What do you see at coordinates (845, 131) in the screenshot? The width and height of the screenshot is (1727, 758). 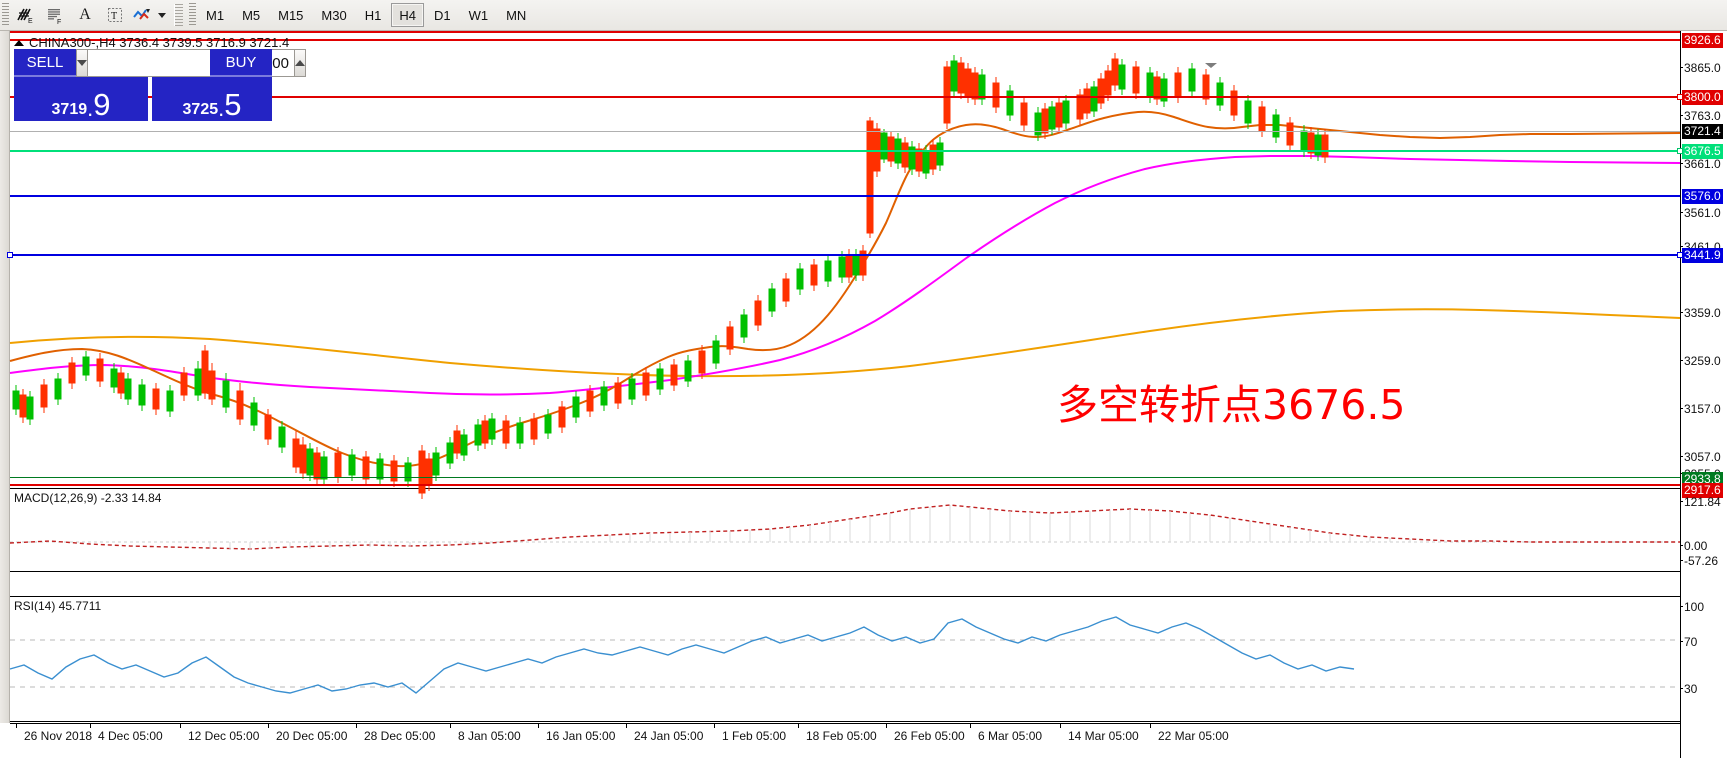 I see `level-line-last-price` at bounding box center [845, 131].